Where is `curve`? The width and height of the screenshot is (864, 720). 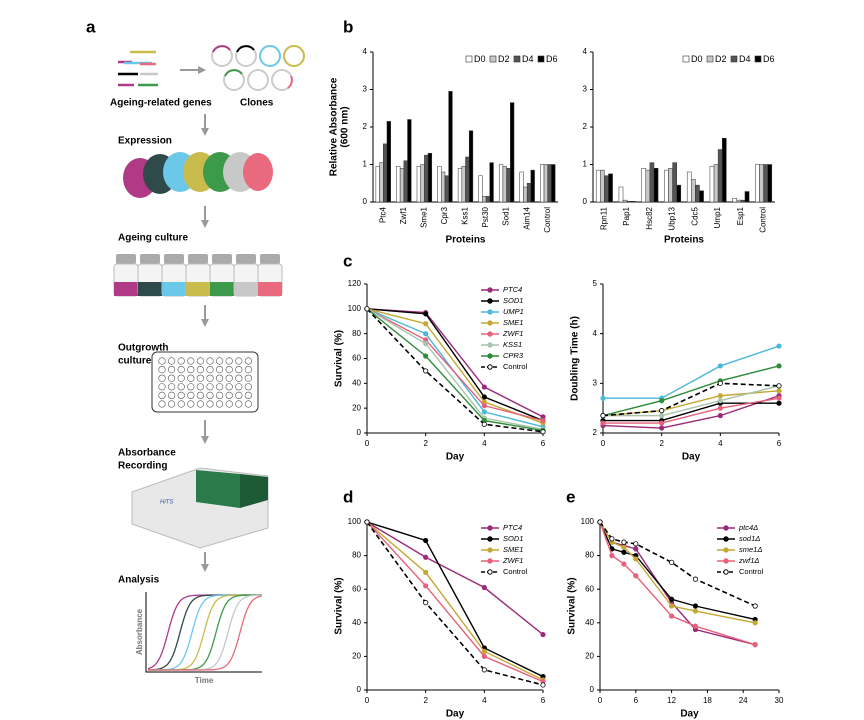
curve is located at coordinates (204, 632).